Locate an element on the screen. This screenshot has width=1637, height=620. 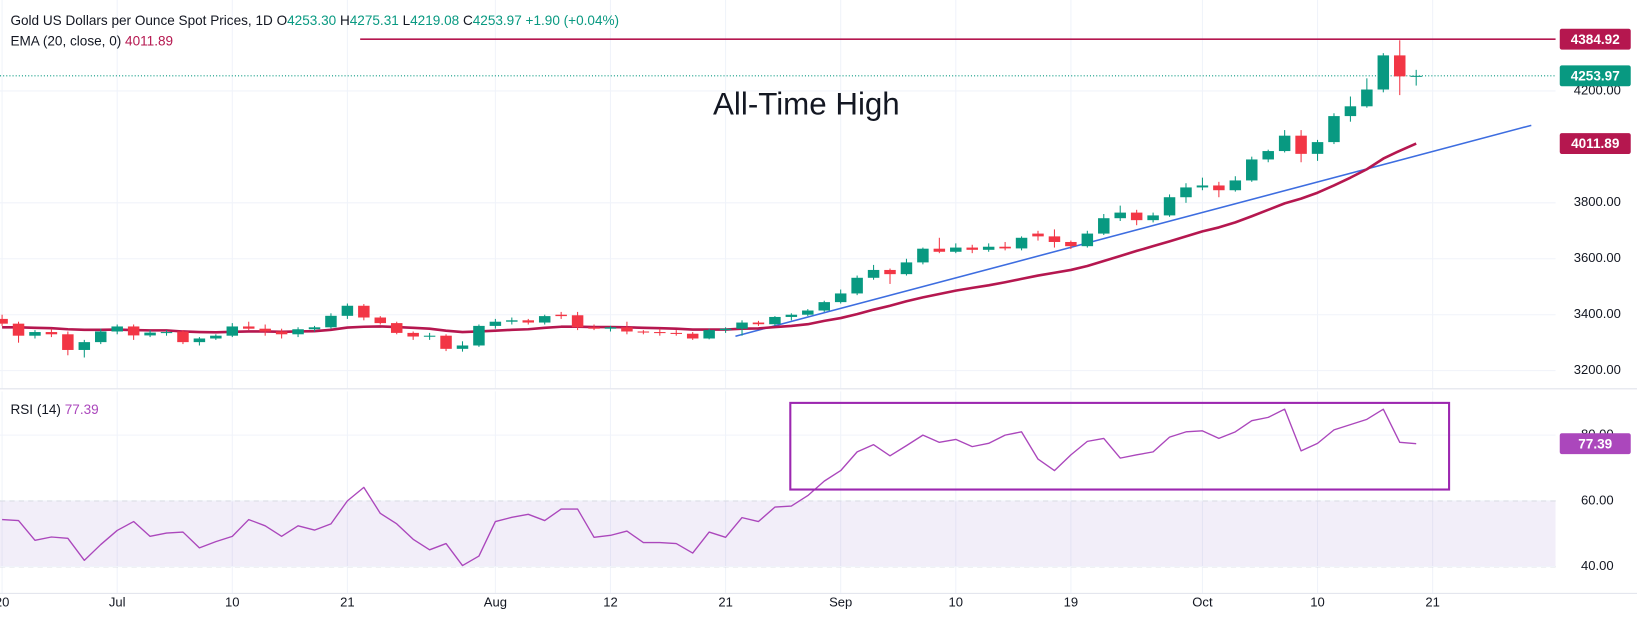
ohlc-label: L is located at coordinates (407, 19).